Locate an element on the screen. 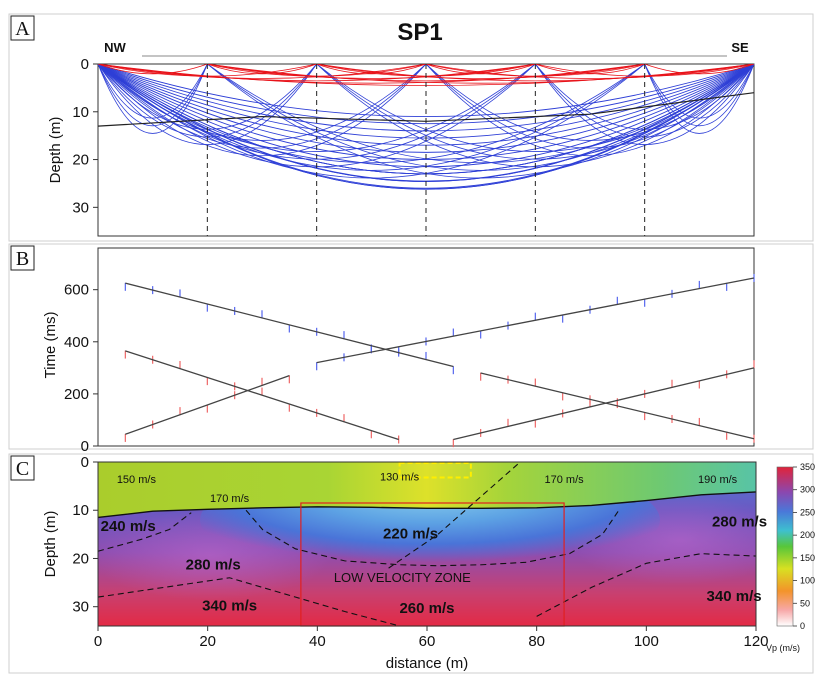 This screenshot has width=822, height=676. figure-title: SP1 is located at coordinates (419, 32).